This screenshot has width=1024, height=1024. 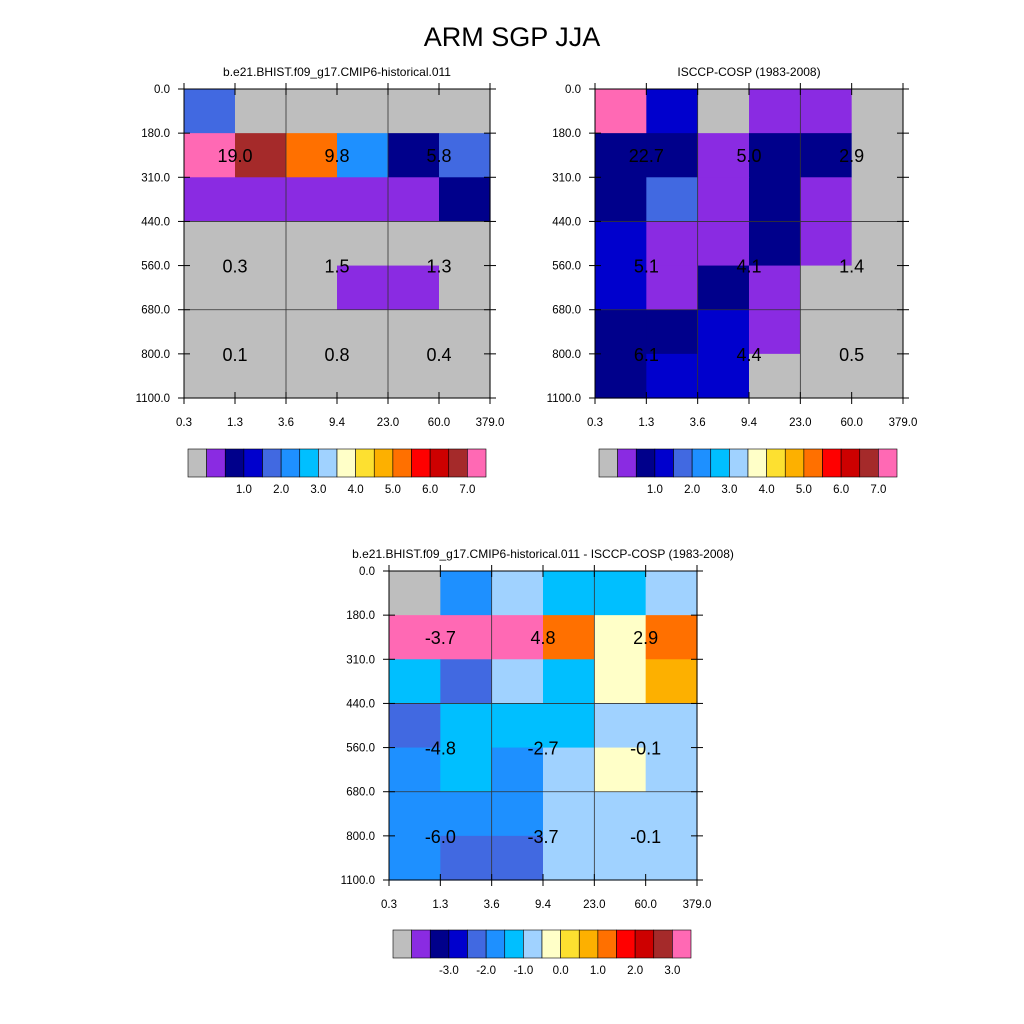 What do you see at coordinates (318, 490) in the screenshot?
I see `colorbar-label: 3.0` at bounding box center [318, 490].